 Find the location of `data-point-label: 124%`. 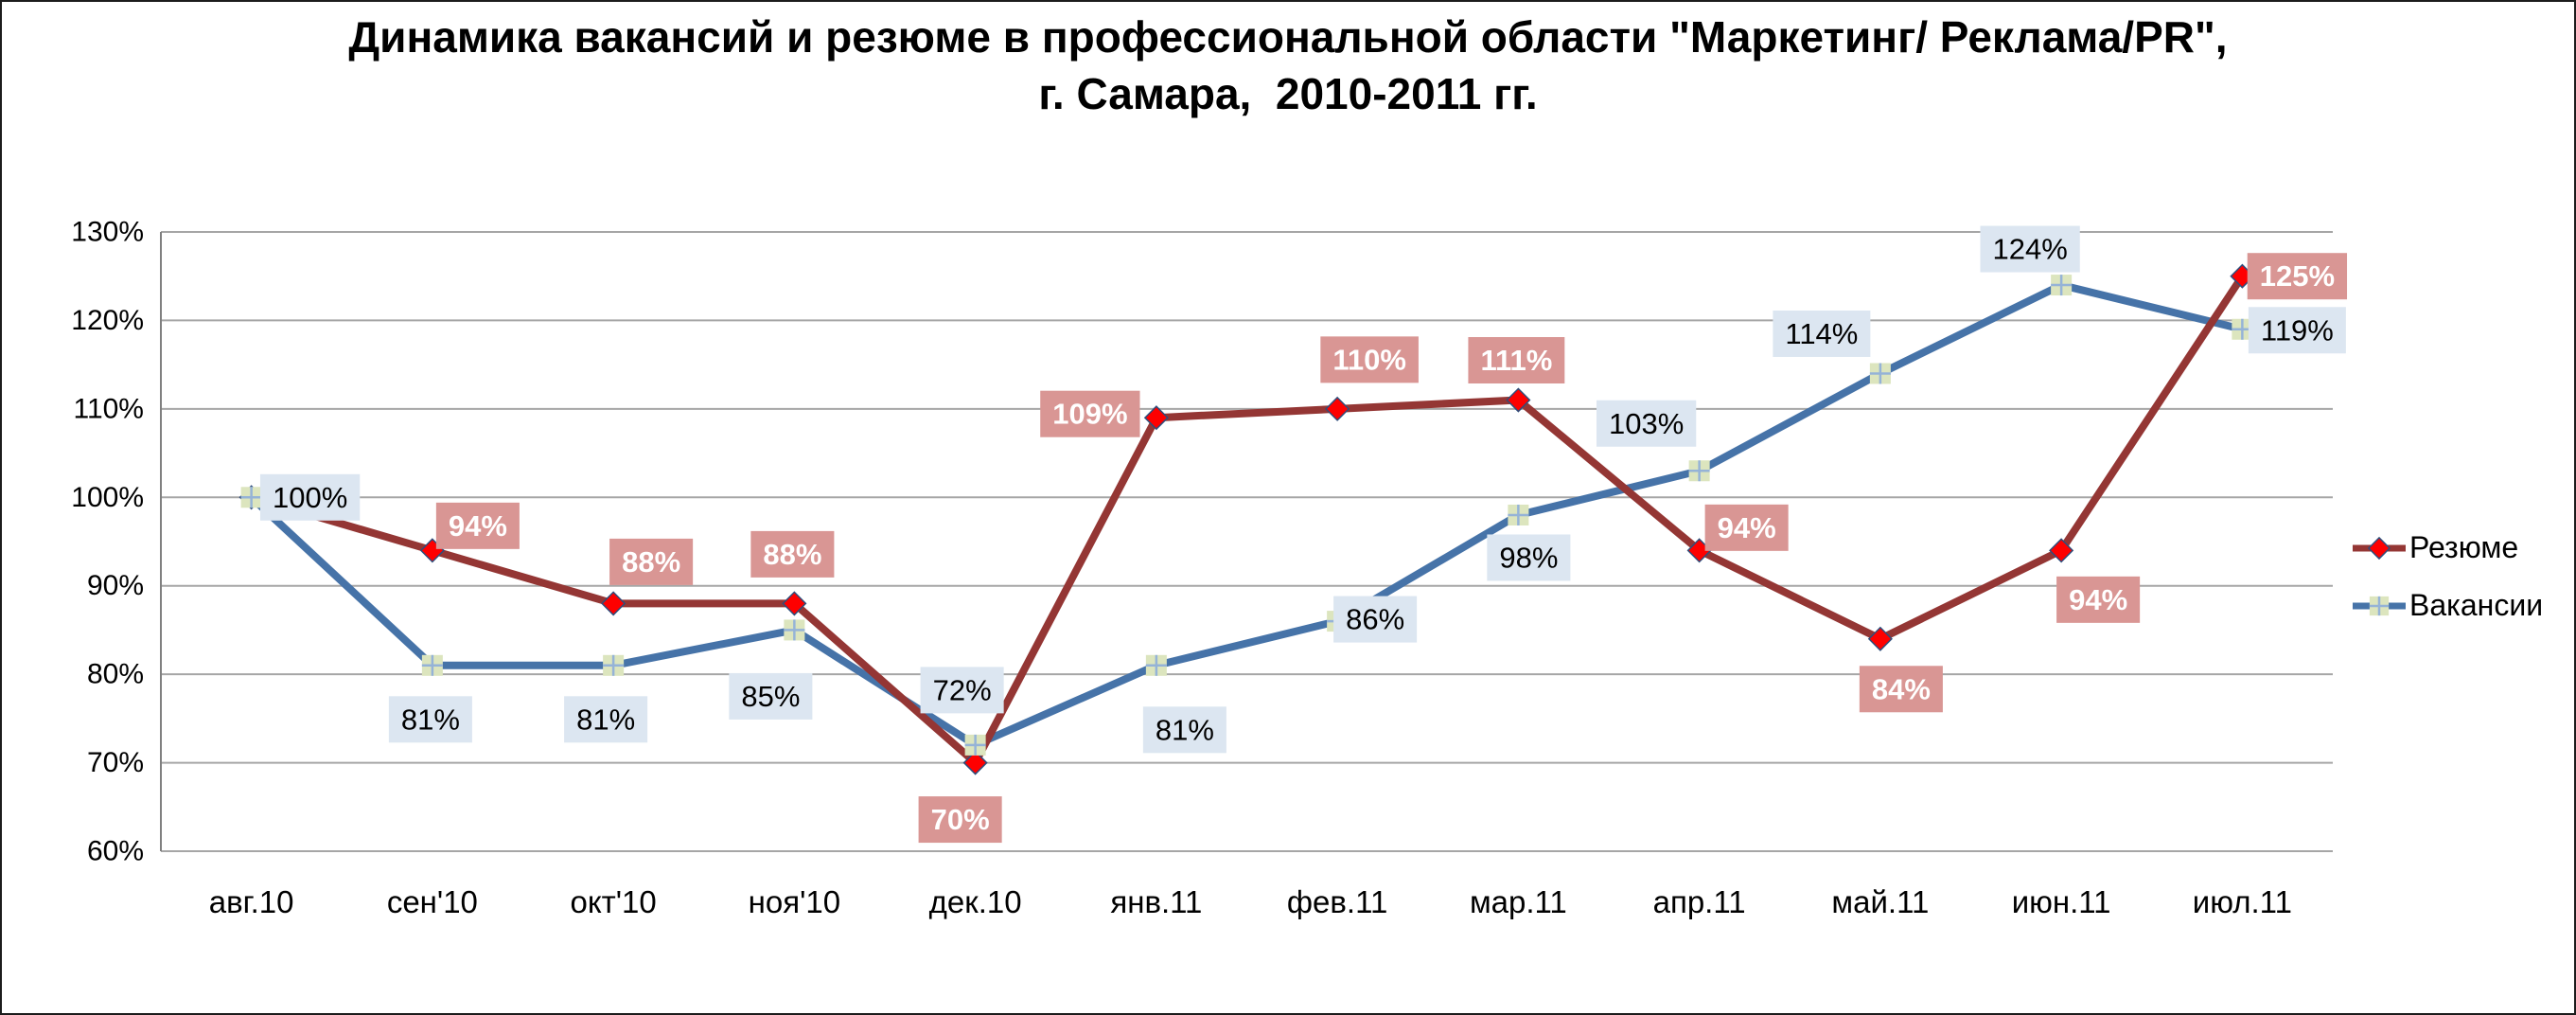

data-point-label: 124% is located at coordinates (2030, 249).